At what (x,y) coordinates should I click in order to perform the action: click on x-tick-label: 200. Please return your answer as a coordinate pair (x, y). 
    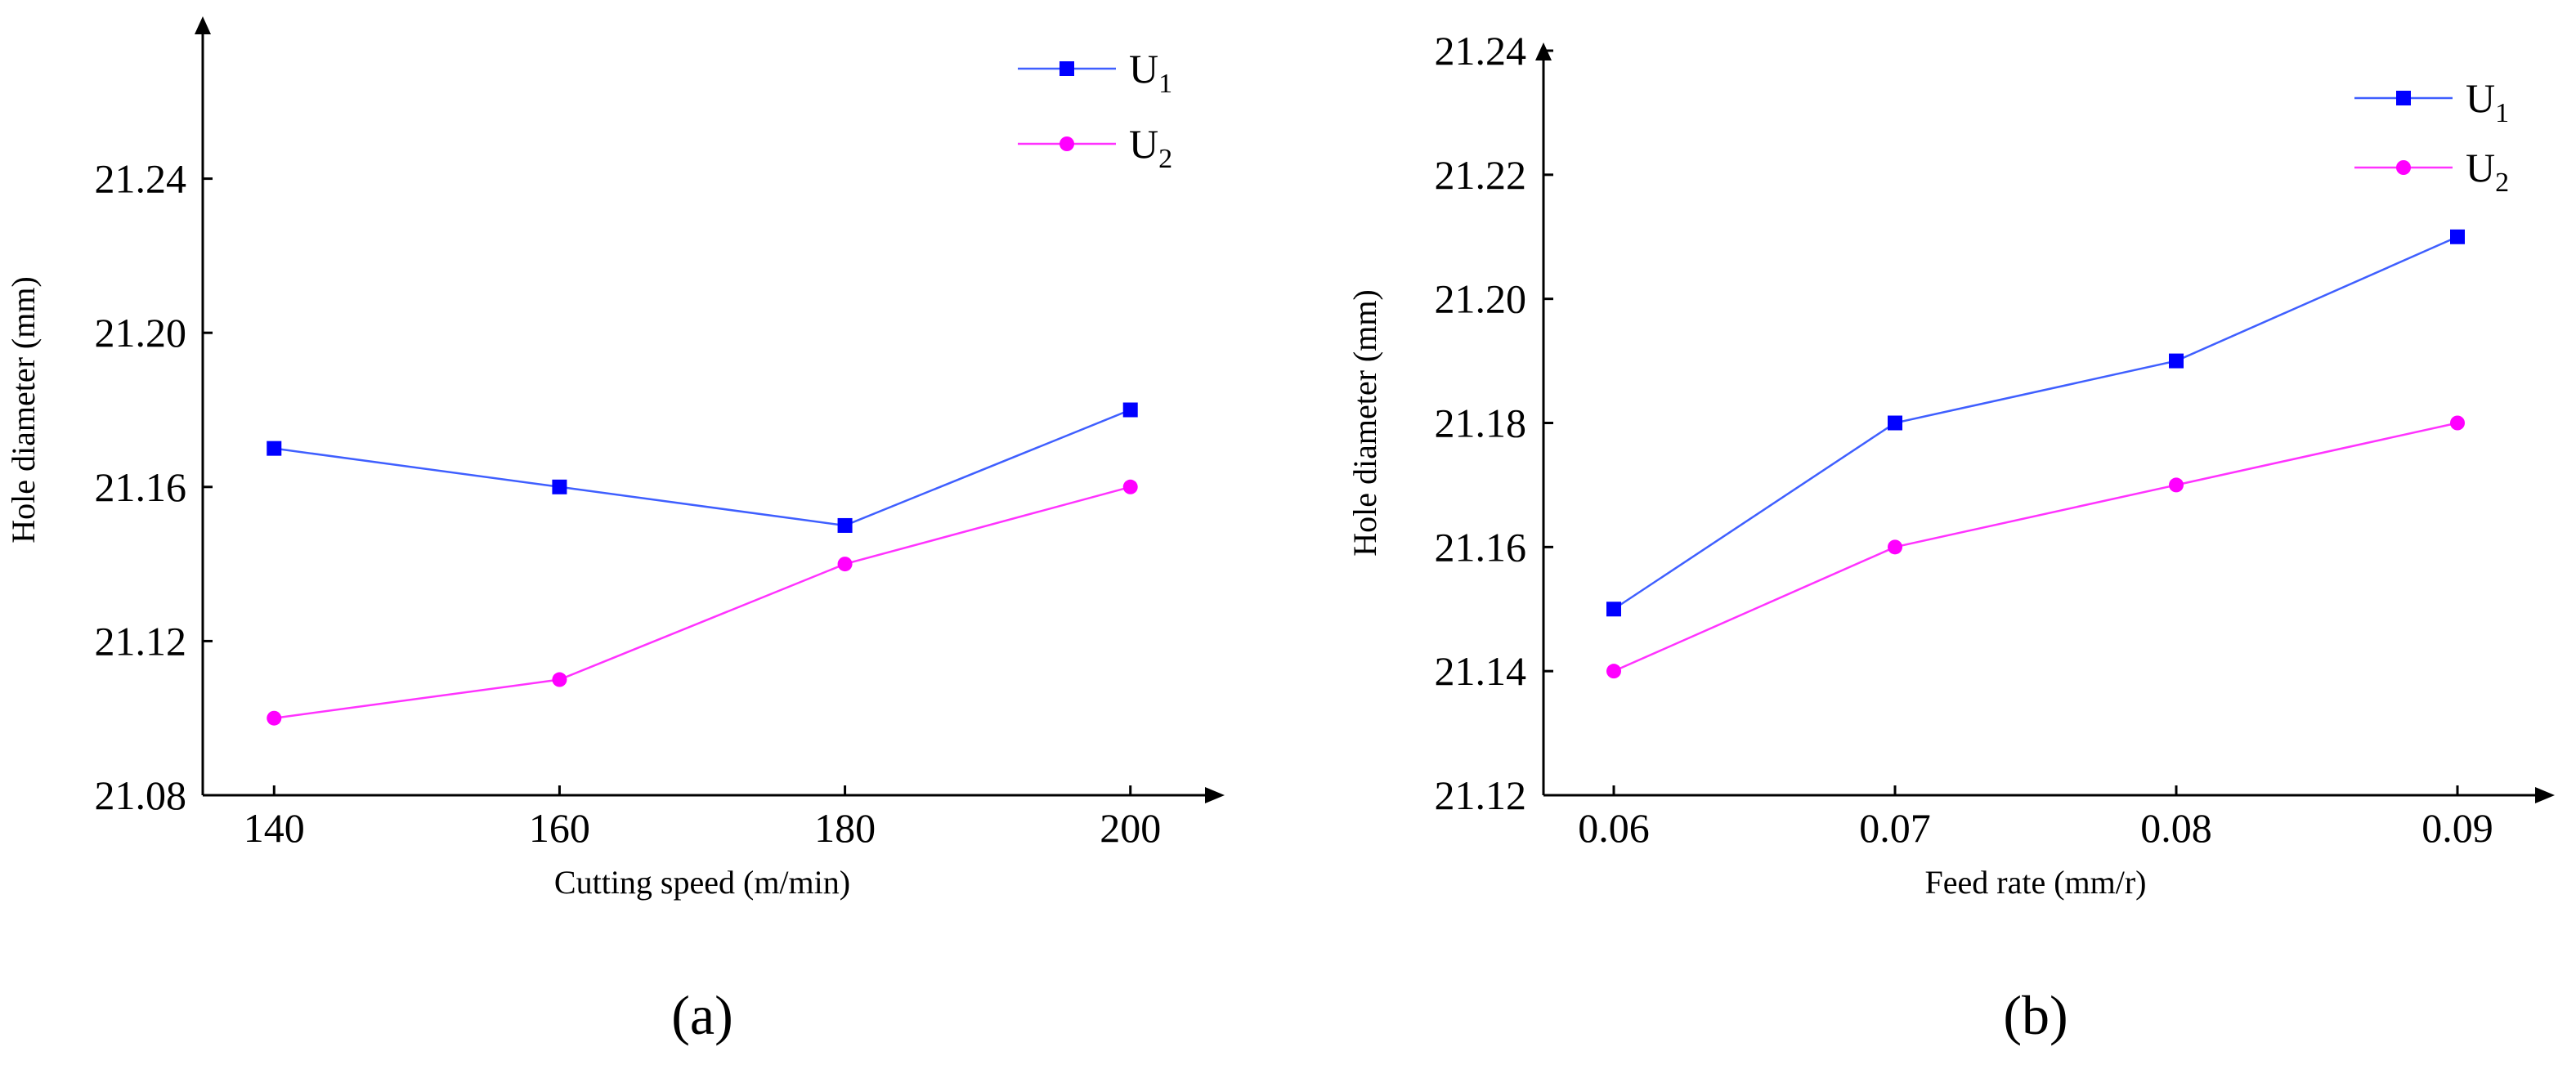
    Looking at the image, I should click on (1130, 828).